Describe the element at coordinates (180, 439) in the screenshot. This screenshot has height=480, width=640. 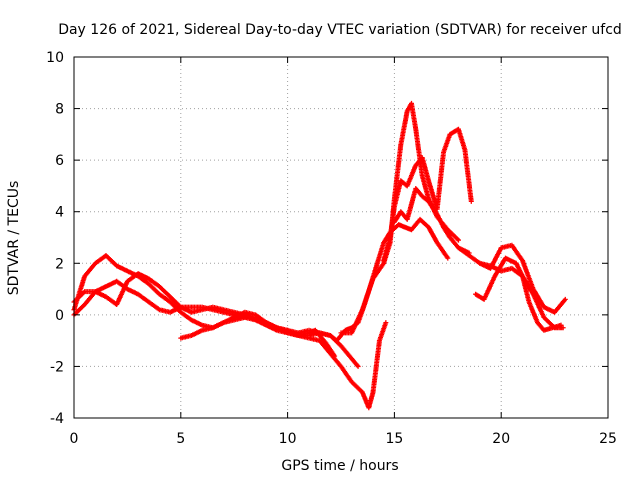
I see `x-tick-label: 5` at that location.